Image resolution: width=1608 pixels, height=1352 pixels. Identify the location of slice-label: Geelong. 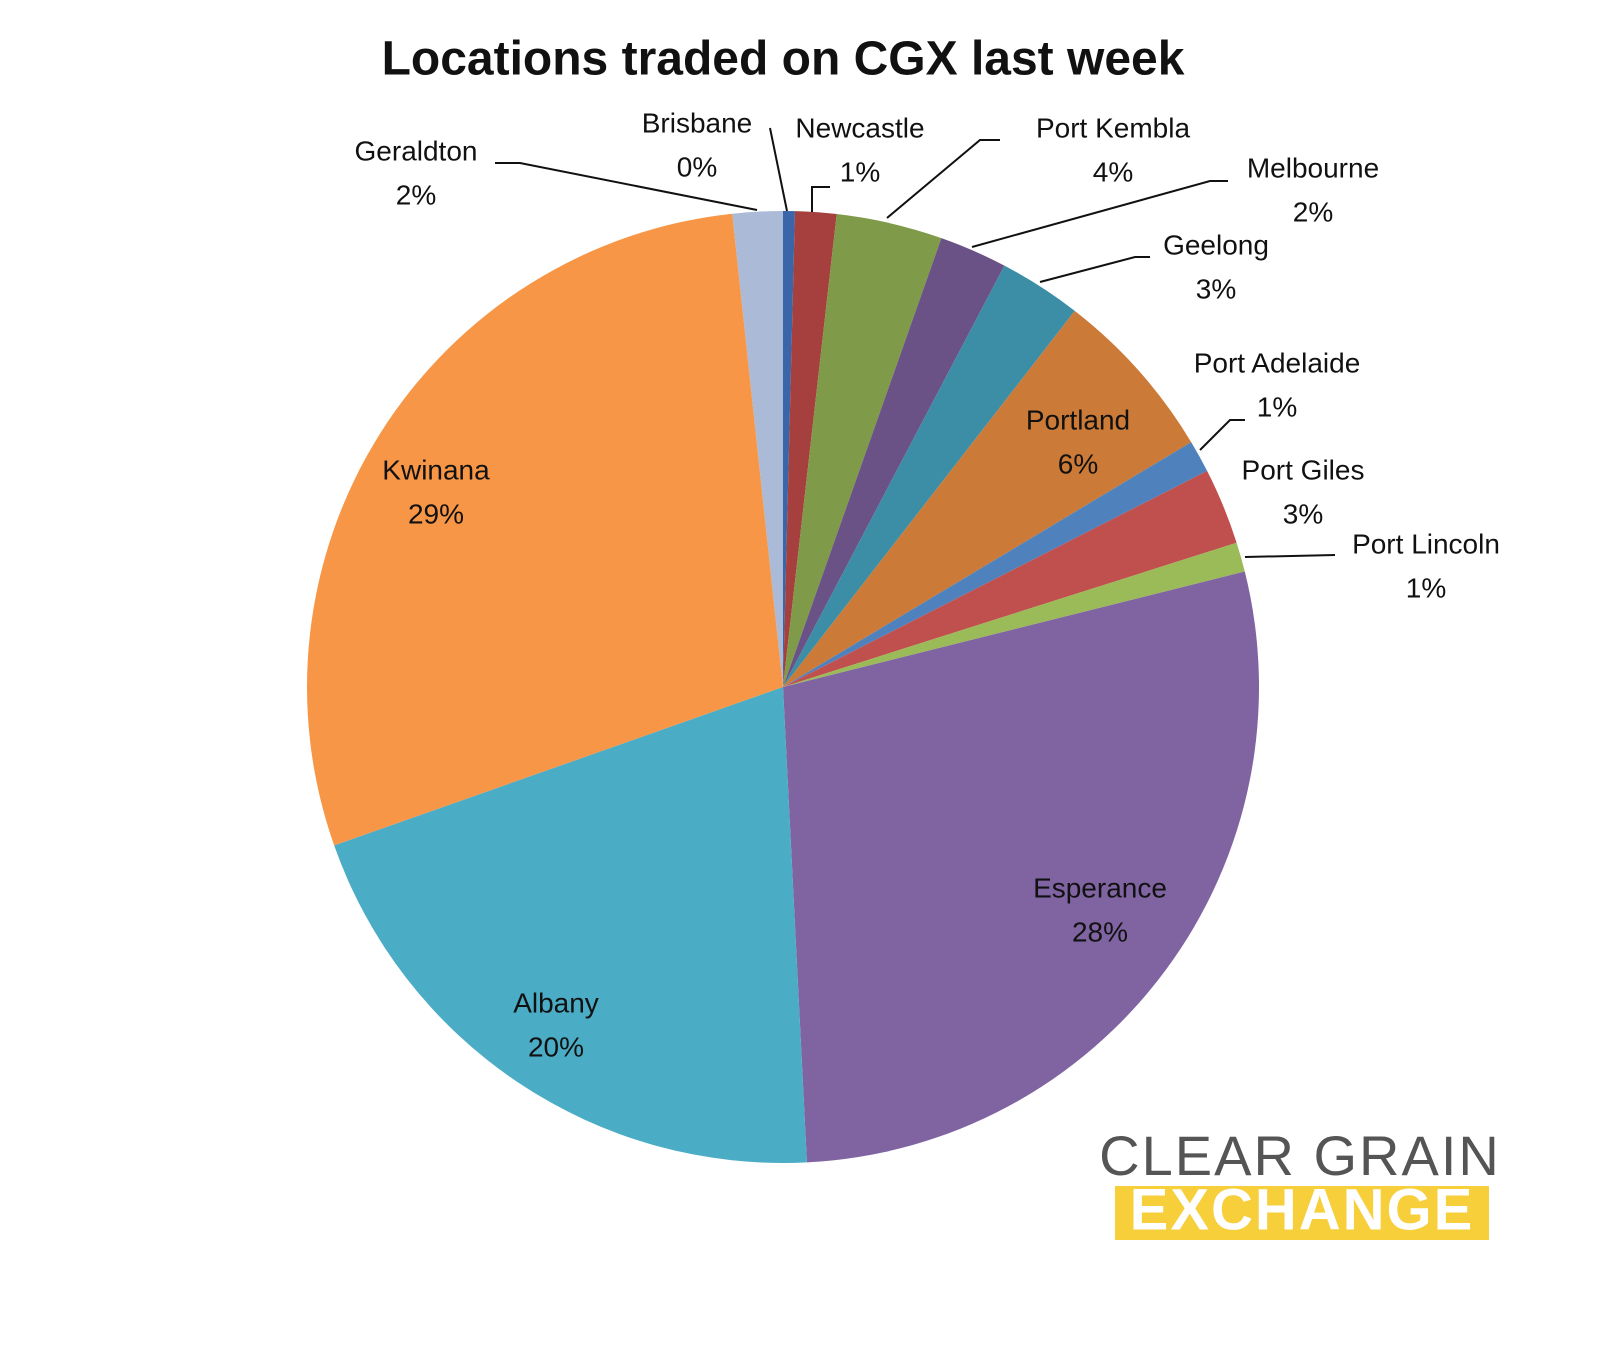
(1216, 244).